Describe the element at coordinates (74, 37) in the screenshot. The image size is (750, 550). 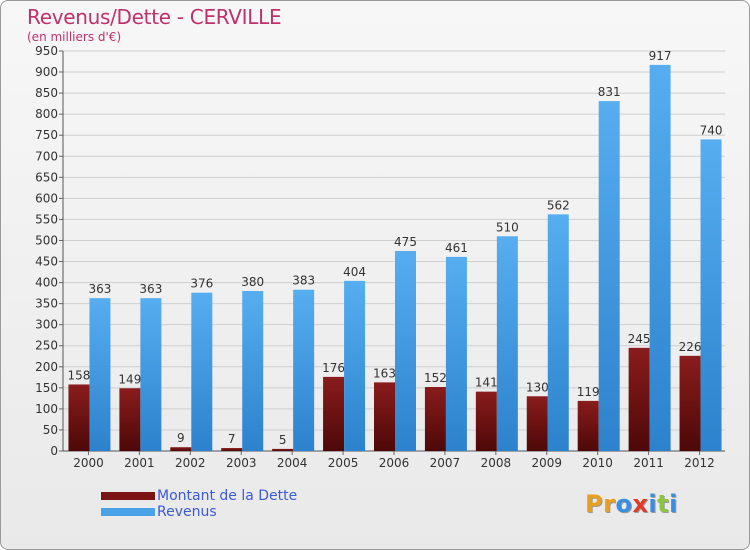
I see `chart-subtitle: (en milliers d'€)` at that location.